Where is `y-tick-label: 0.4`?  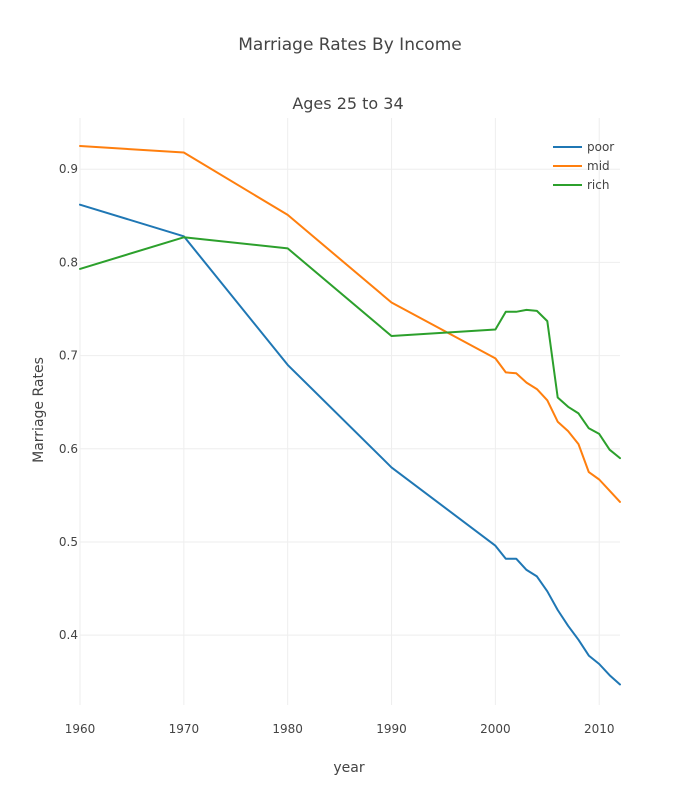 y-tick-label: 0.4 is located at coordinates (68, 635).